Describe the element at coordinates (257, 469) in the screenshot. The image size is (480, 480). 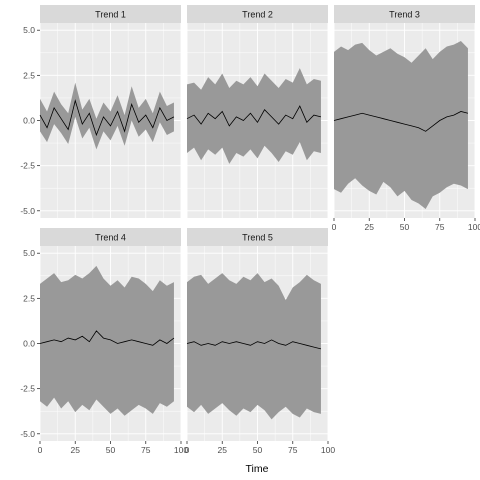
I see `x-axis-title: Time` at that location.